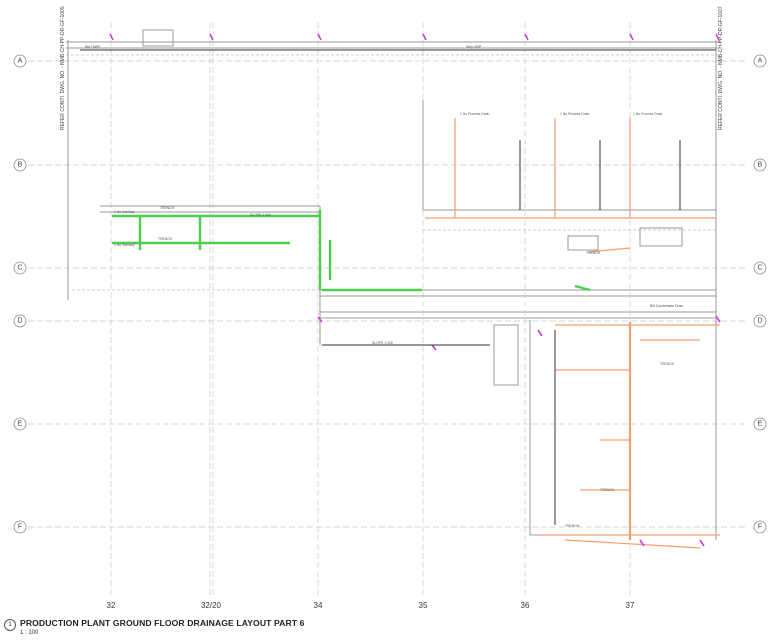  Describe the element at coordinates (19, 321) in the screenshot. I see `row-label-d: D` at that location.